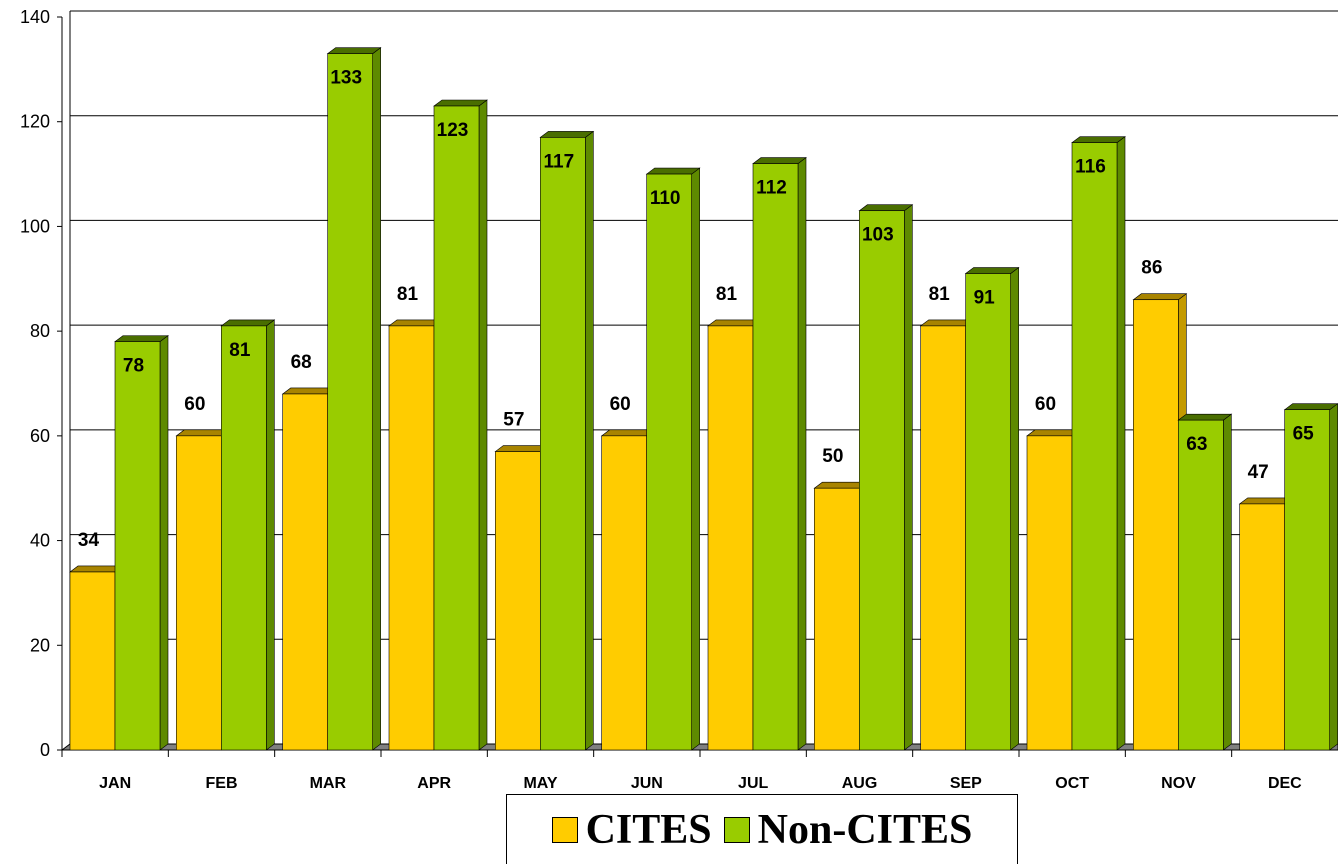 The height and width of the screenshot is (864, 1338). Describe the element at coordinates (564, 829) in the screenshot. I see `legend-swatch-cites` at that location.